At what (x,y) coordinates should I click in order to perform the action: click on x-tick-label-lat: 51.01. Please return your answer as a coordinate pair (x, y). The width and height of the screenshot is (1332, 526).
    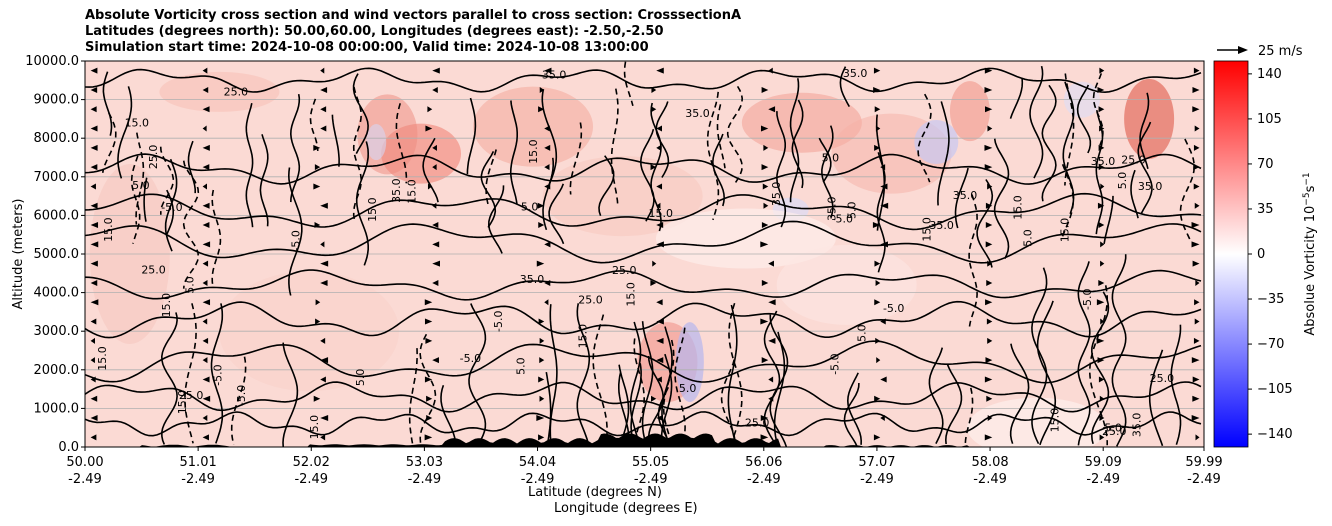
    Looking at the image, I should click on (198, 462).